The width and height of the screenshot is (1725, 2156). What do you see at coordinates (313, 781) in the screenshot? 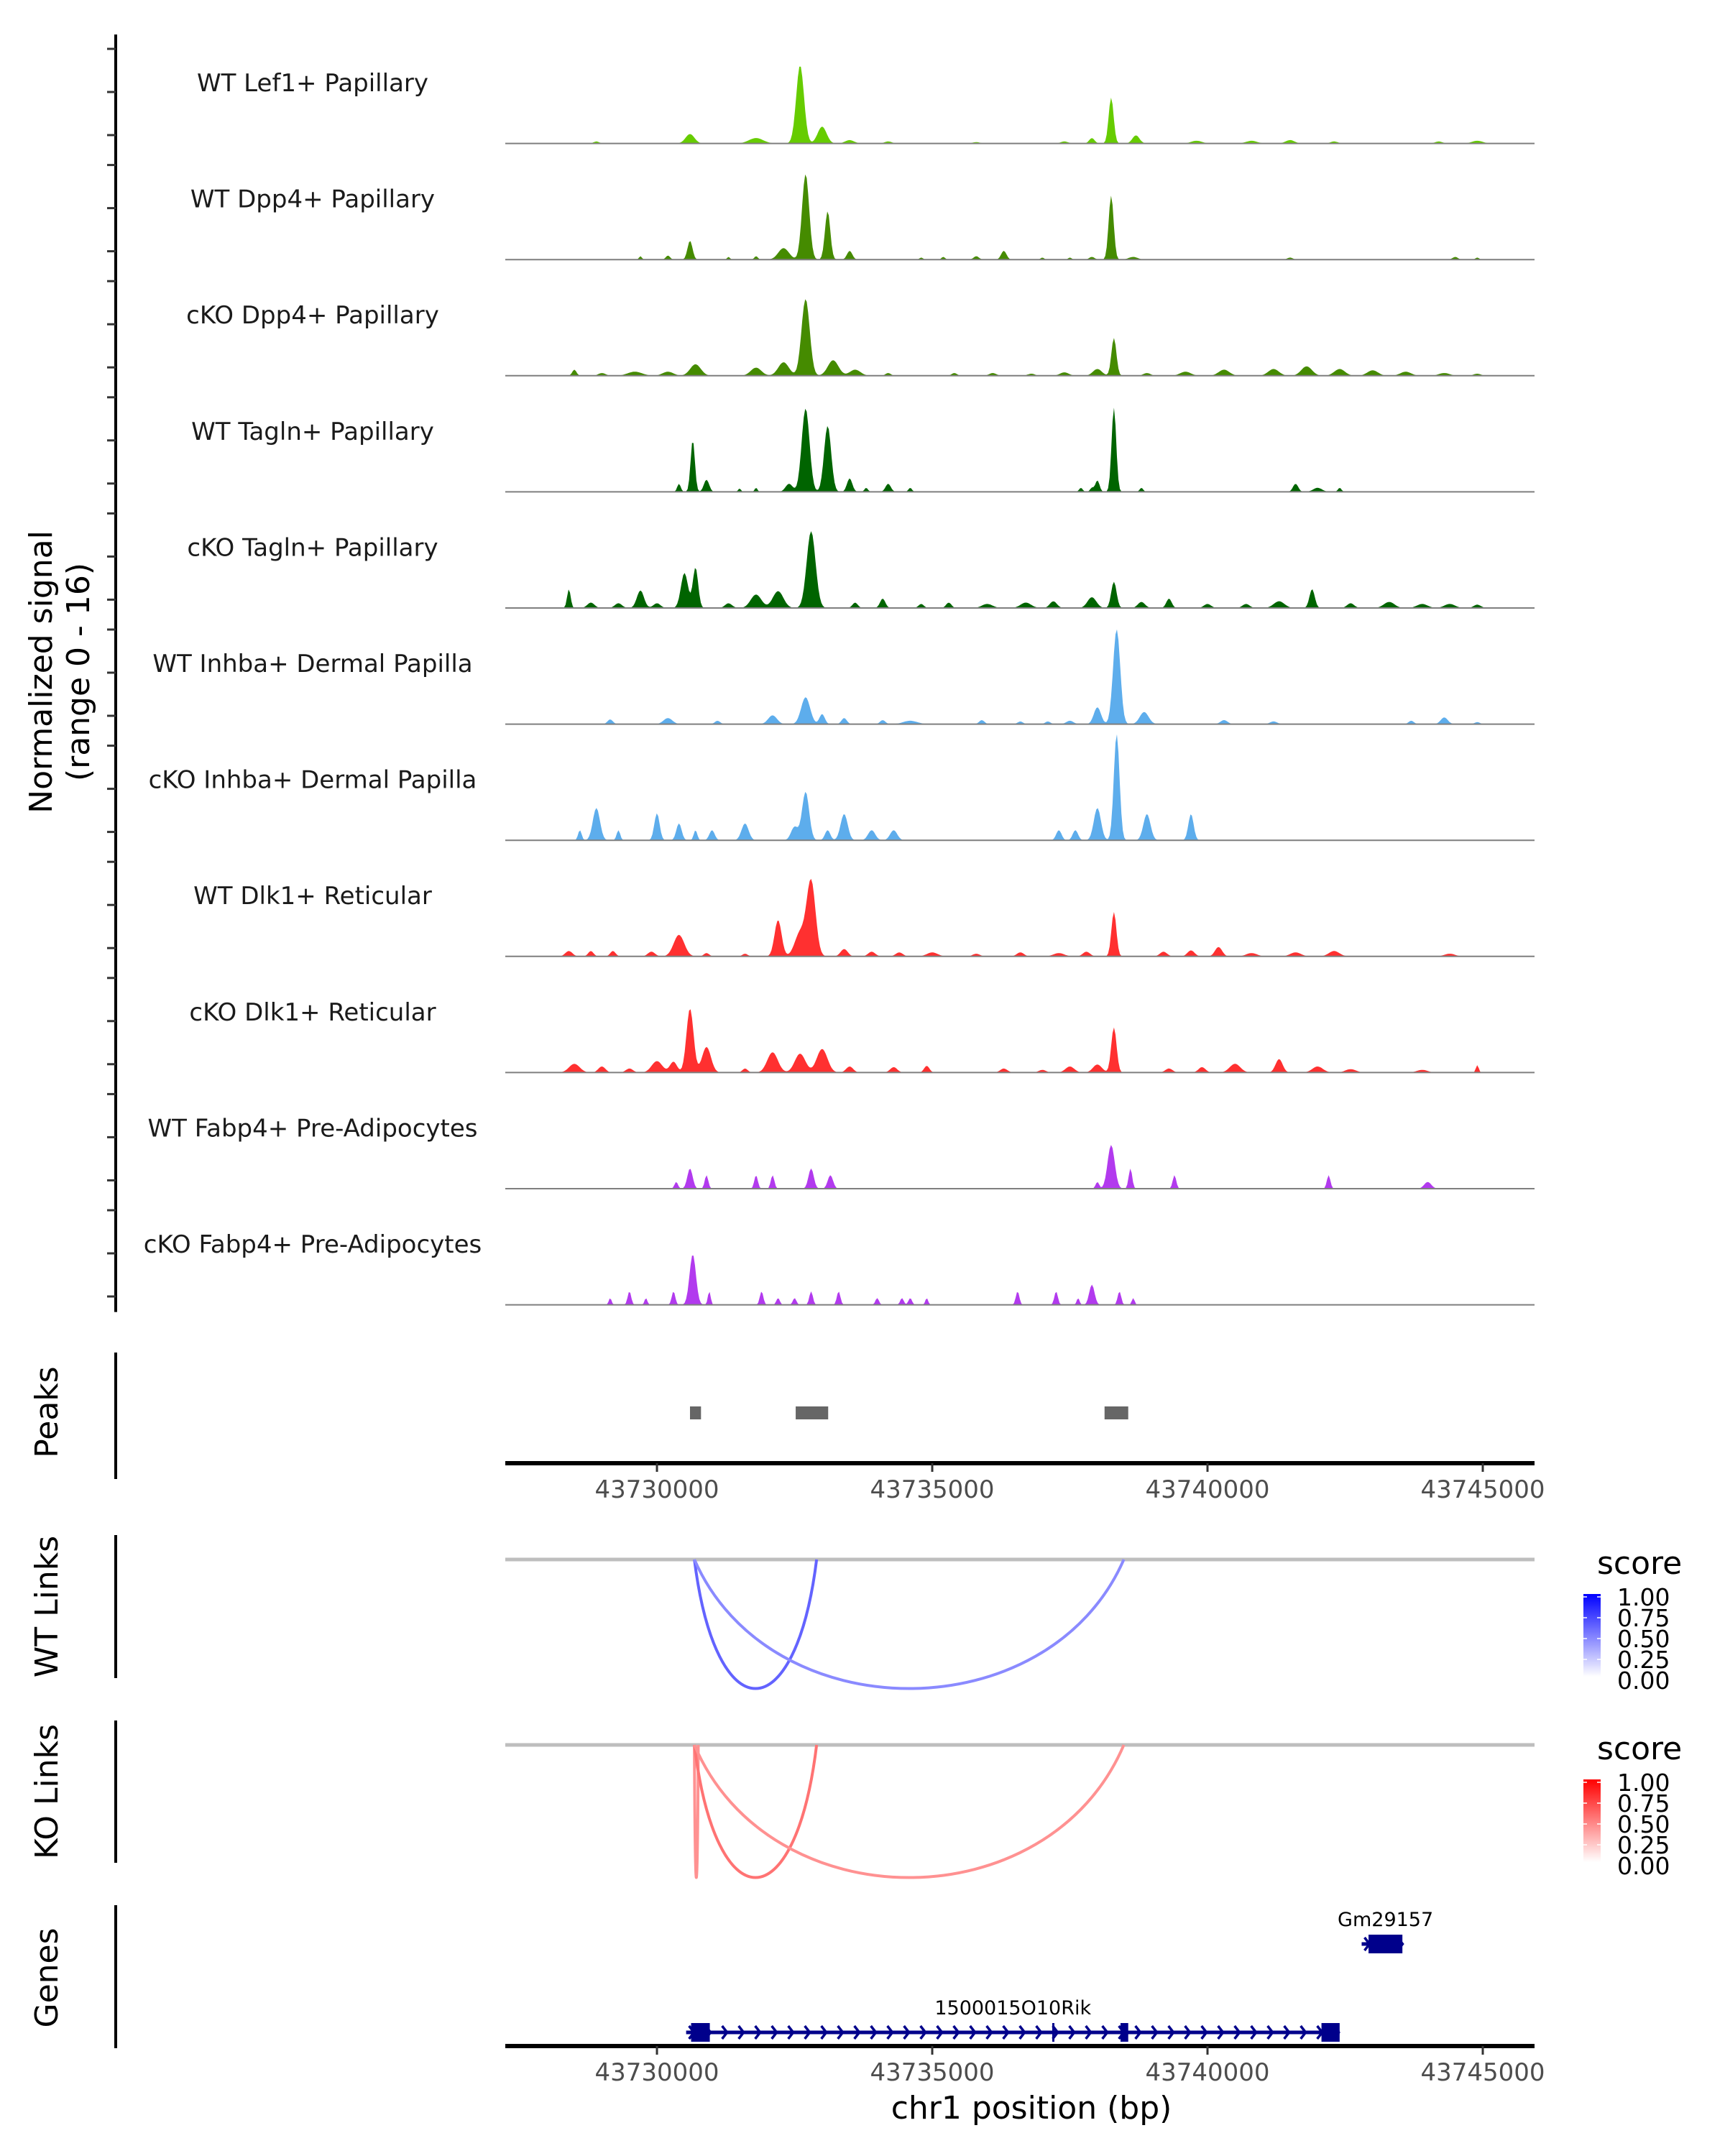
I see `track-label: cKO Inhba+ Dermal Papilla` at bounding box center [313, 781].